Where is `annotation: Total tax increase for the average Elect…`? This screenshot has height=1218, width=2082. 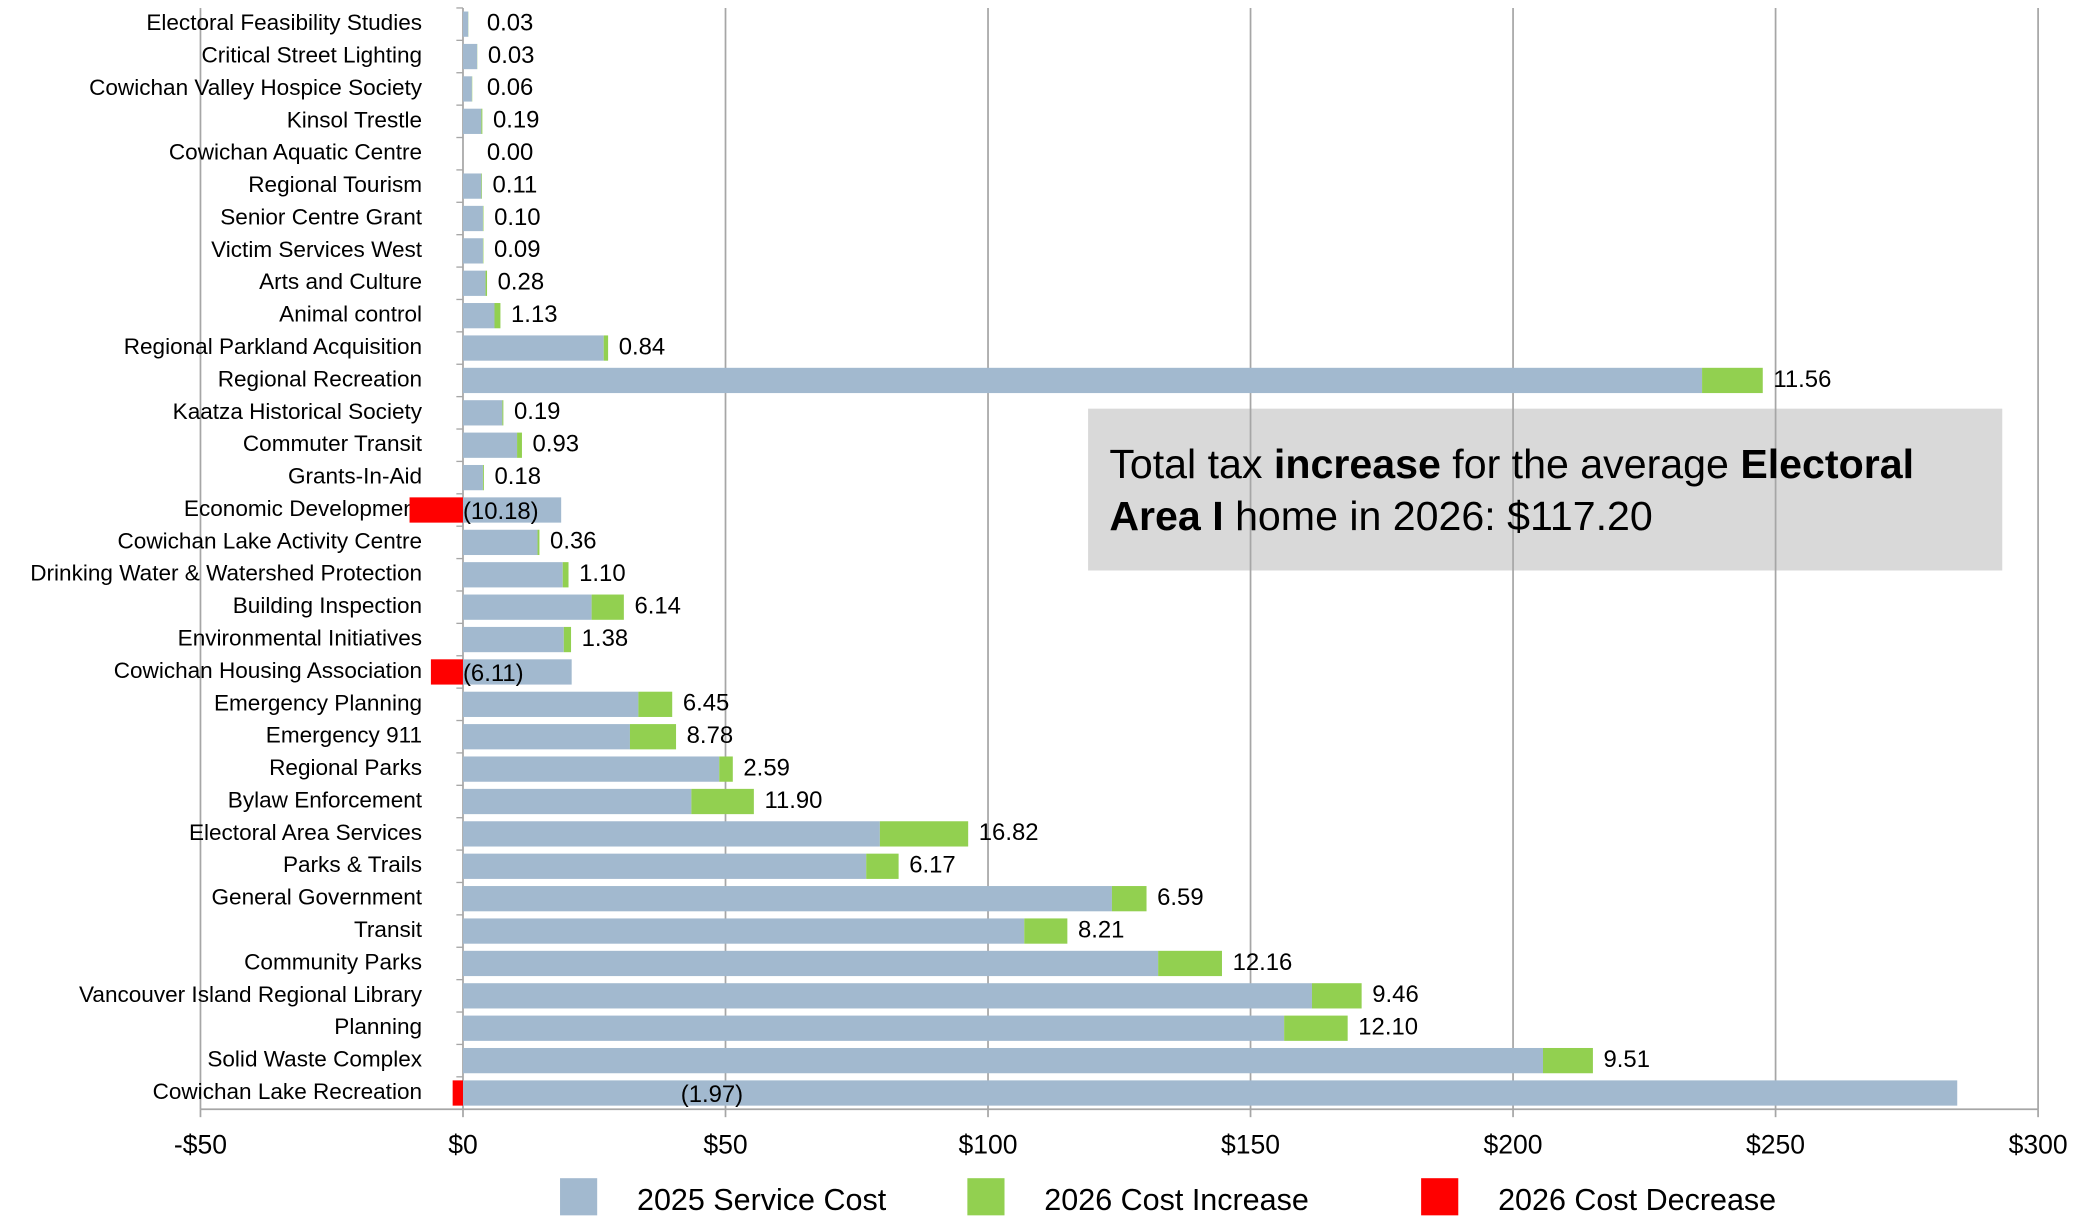
annotation: Total tax increase for the average Elect… is located at coordinates (1511, 464).